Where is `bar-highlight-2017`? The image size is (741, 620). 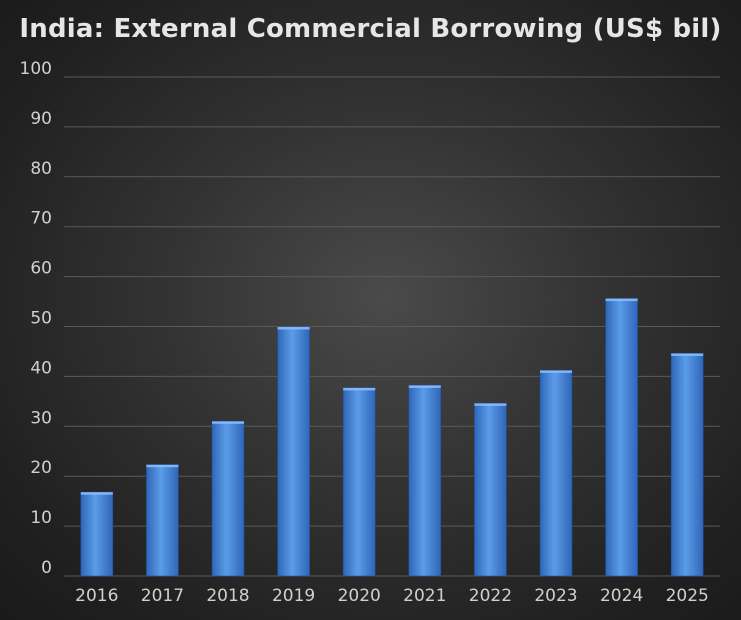
bar-highlight-2017 is located at coordinates (162, 466).